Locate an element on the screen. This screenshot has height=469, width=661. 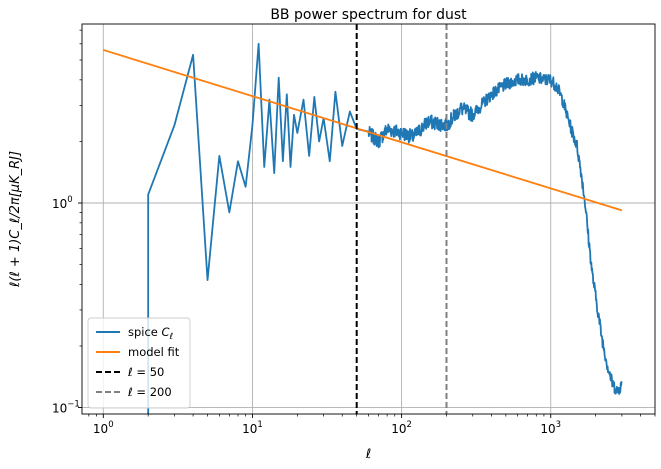
legend-label: ℓ = 200 is located at coordinates (149, 392).